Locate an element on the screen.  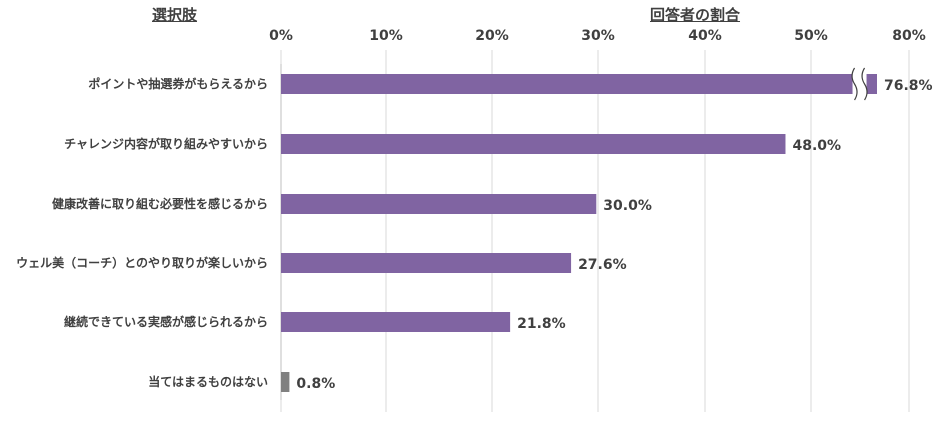
value-label: 48.0% is located at coordinates (816, 146).